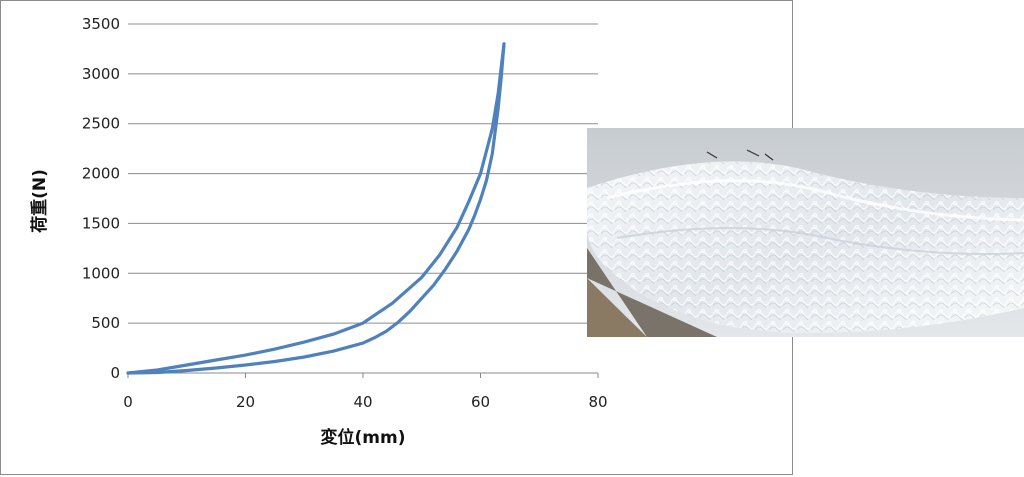 This screenshot has width=1024, height=477. I want to click on x-axis-title: 変位(mm), so click(363, 437).